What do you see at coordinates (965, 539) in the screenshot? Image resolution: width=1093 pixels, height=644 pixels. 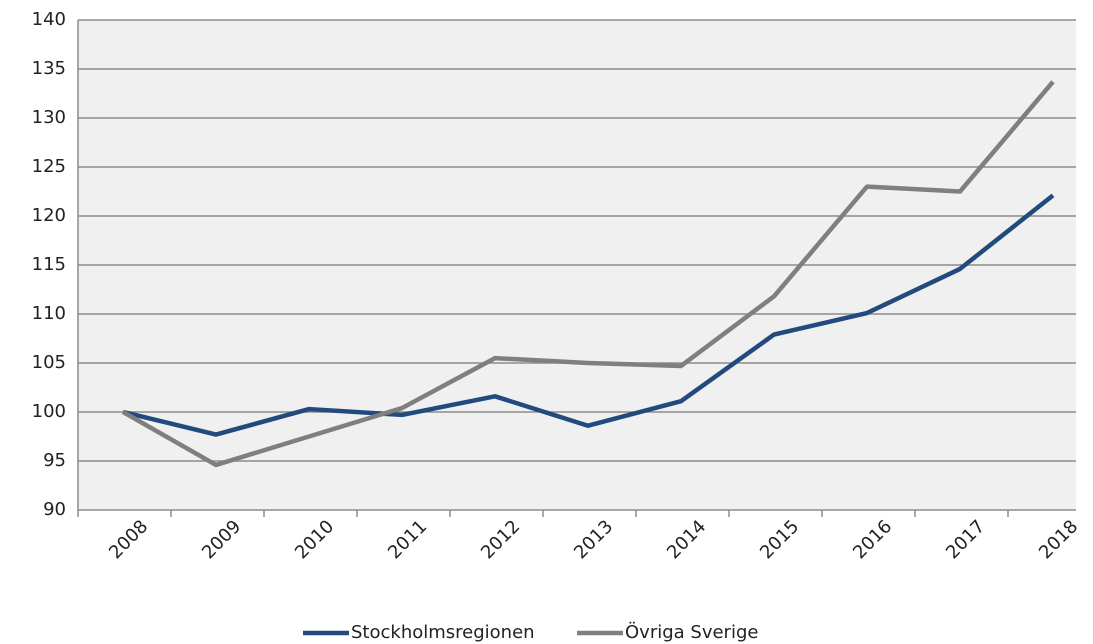 I see `x-tick-label: 2017` at bounding box center [965, 539].